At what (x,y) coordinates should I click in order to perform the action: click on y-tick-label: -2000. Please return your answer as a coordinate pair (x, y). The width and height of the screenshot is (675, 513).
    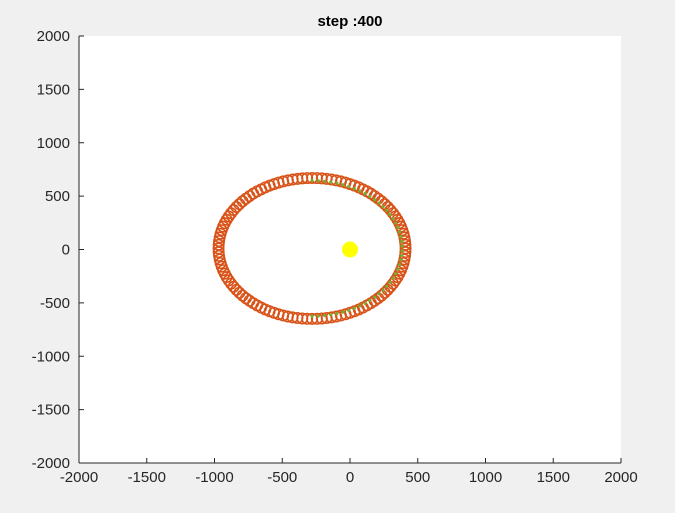
    Looking at the image, I should click on (51, 463).